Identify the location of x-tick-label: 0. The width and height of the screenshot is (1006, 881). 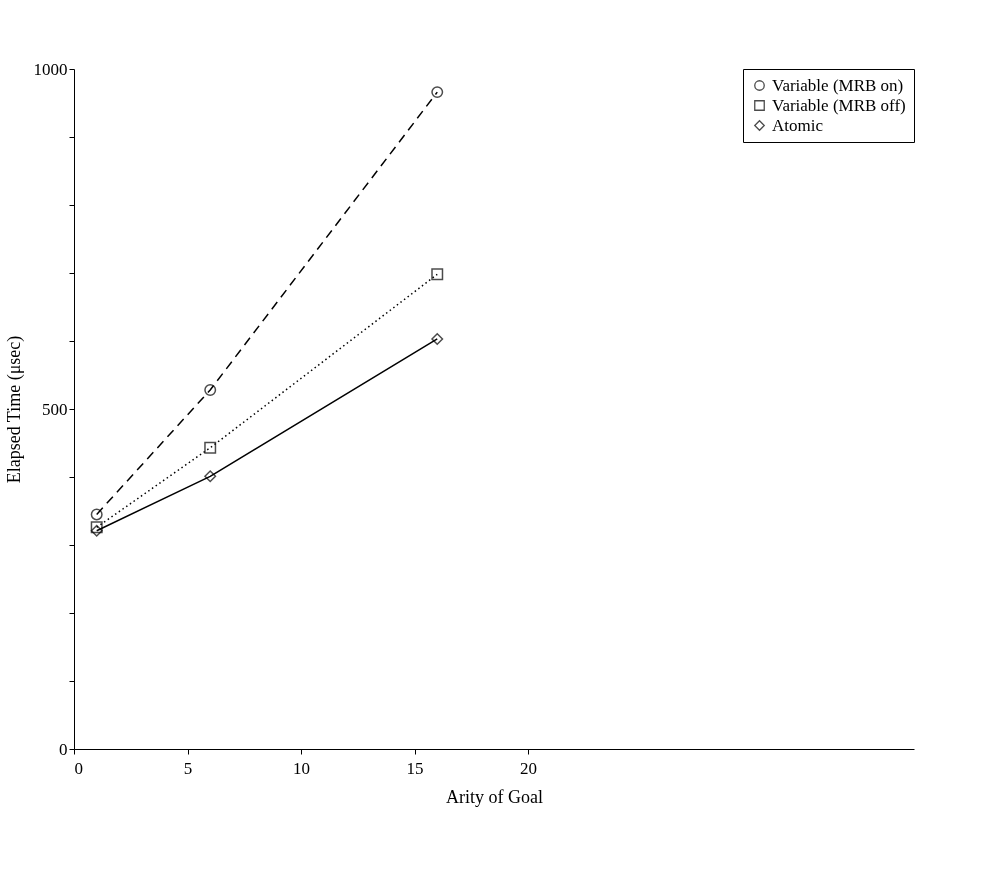
(78, 768).